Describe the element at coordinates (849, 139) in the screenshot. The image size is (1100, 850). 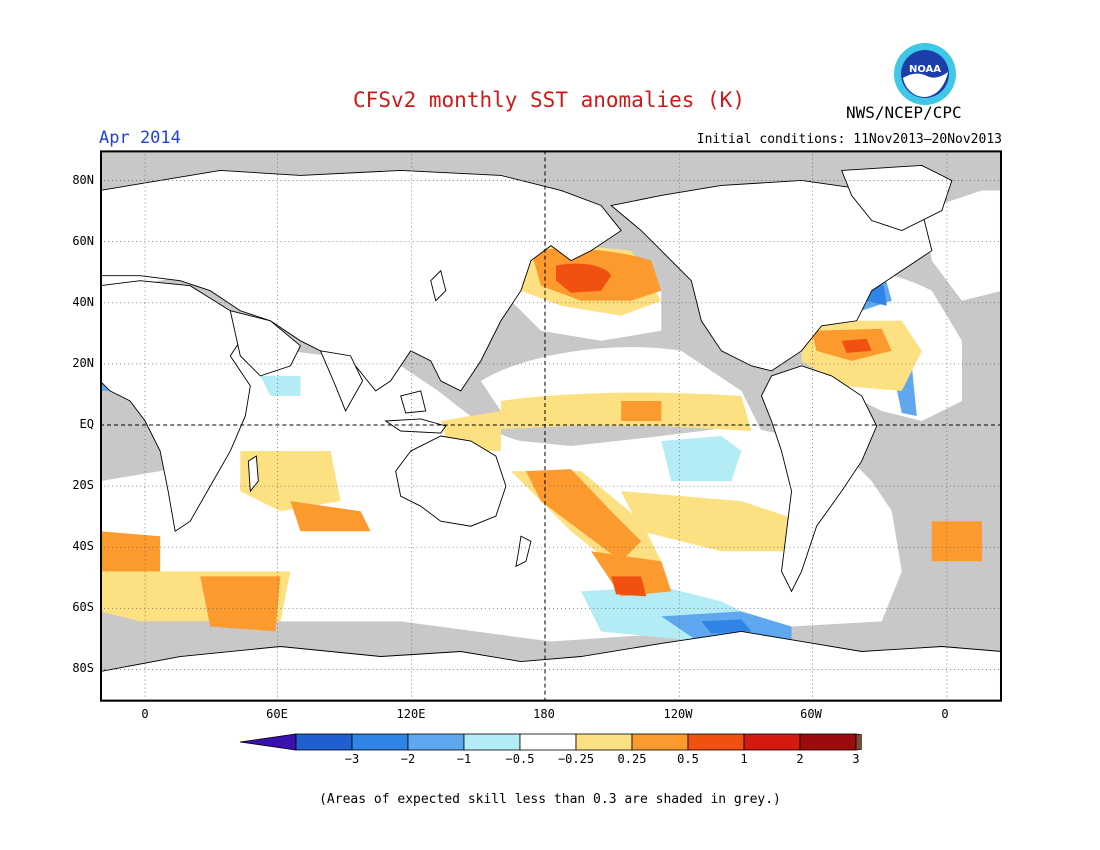
I see `initial-conditions: Initial conditions: 11Nov2013–20Nov2013` at that location.